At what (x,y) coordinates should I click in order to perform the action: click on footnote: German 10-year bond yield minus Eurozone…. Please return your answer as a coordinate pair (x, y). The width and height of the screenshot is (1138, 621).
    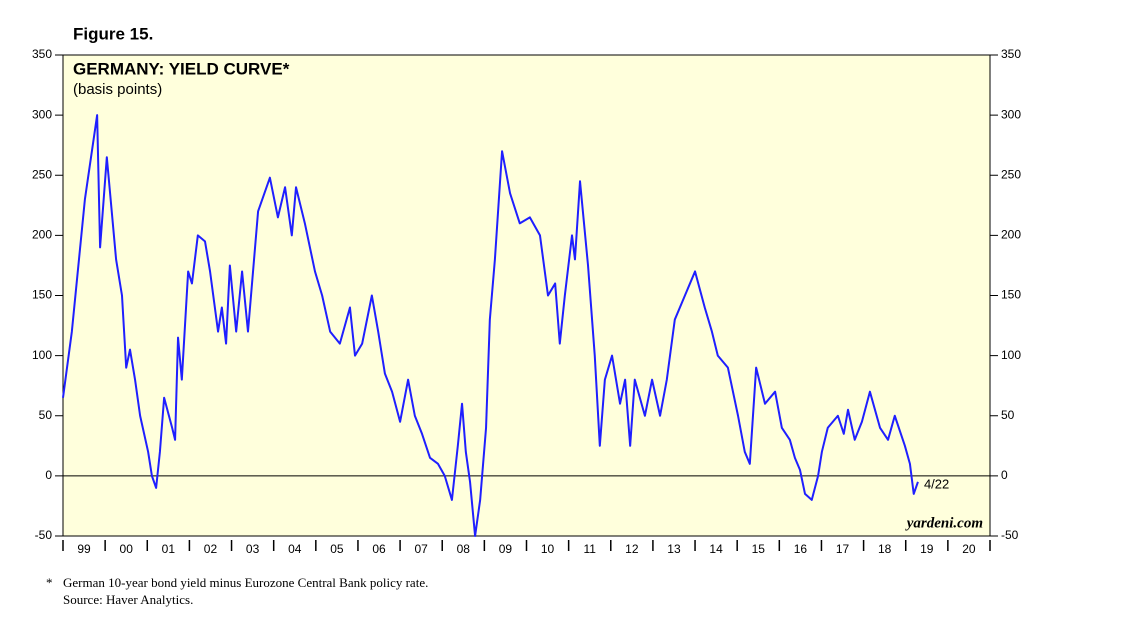
    Looking at the image, I should click on (245, 582).